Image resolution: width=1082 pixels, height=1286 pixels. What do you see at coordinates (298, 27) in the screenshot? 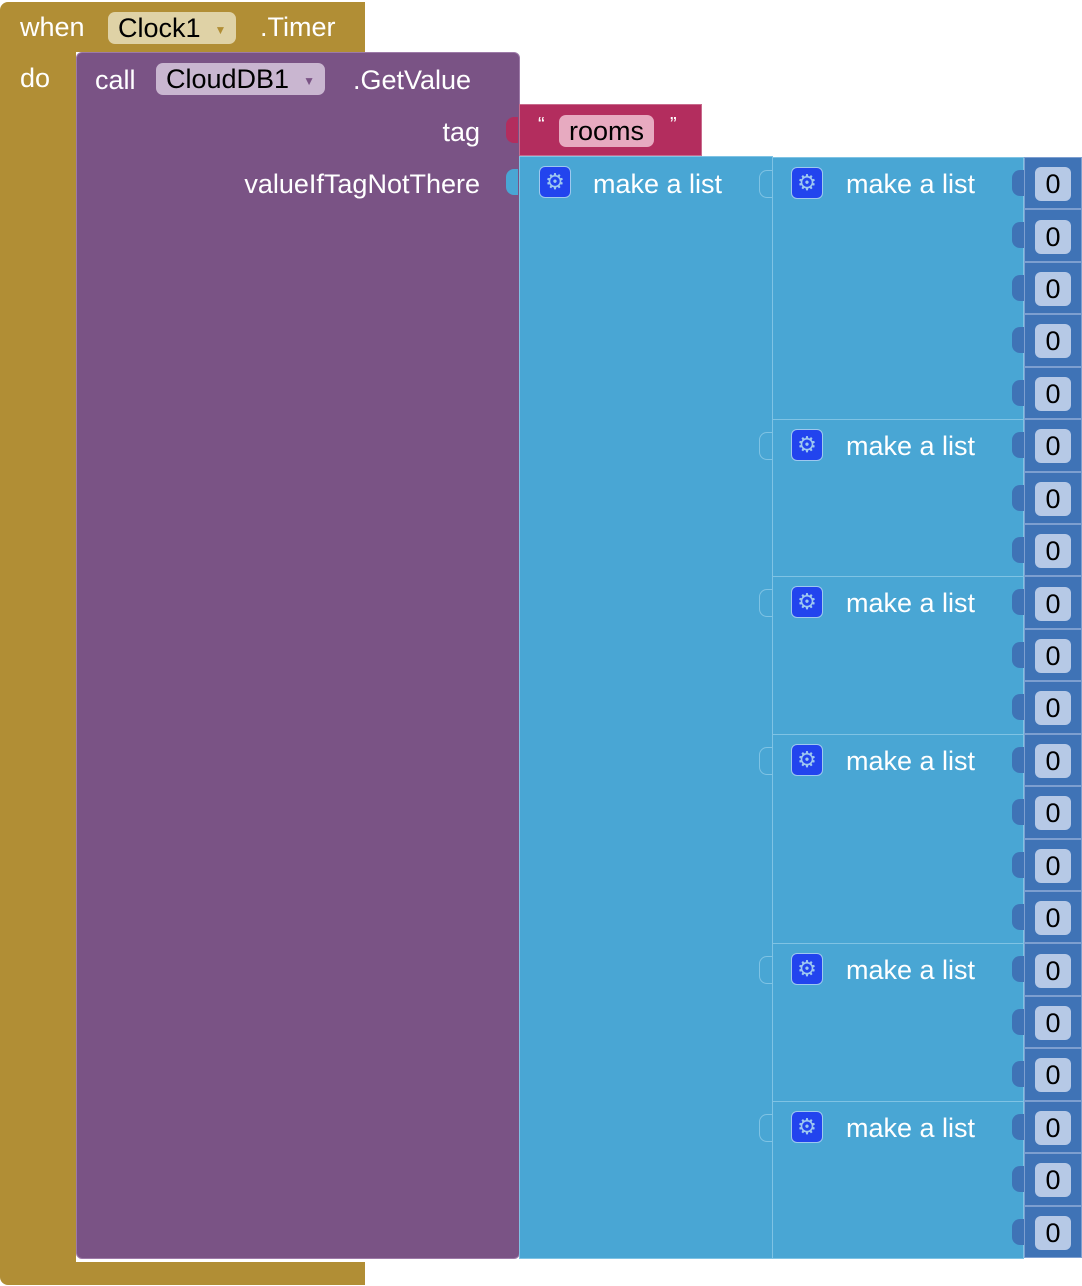
I see `event-name: .Timer` at bounding box center [298, 27].